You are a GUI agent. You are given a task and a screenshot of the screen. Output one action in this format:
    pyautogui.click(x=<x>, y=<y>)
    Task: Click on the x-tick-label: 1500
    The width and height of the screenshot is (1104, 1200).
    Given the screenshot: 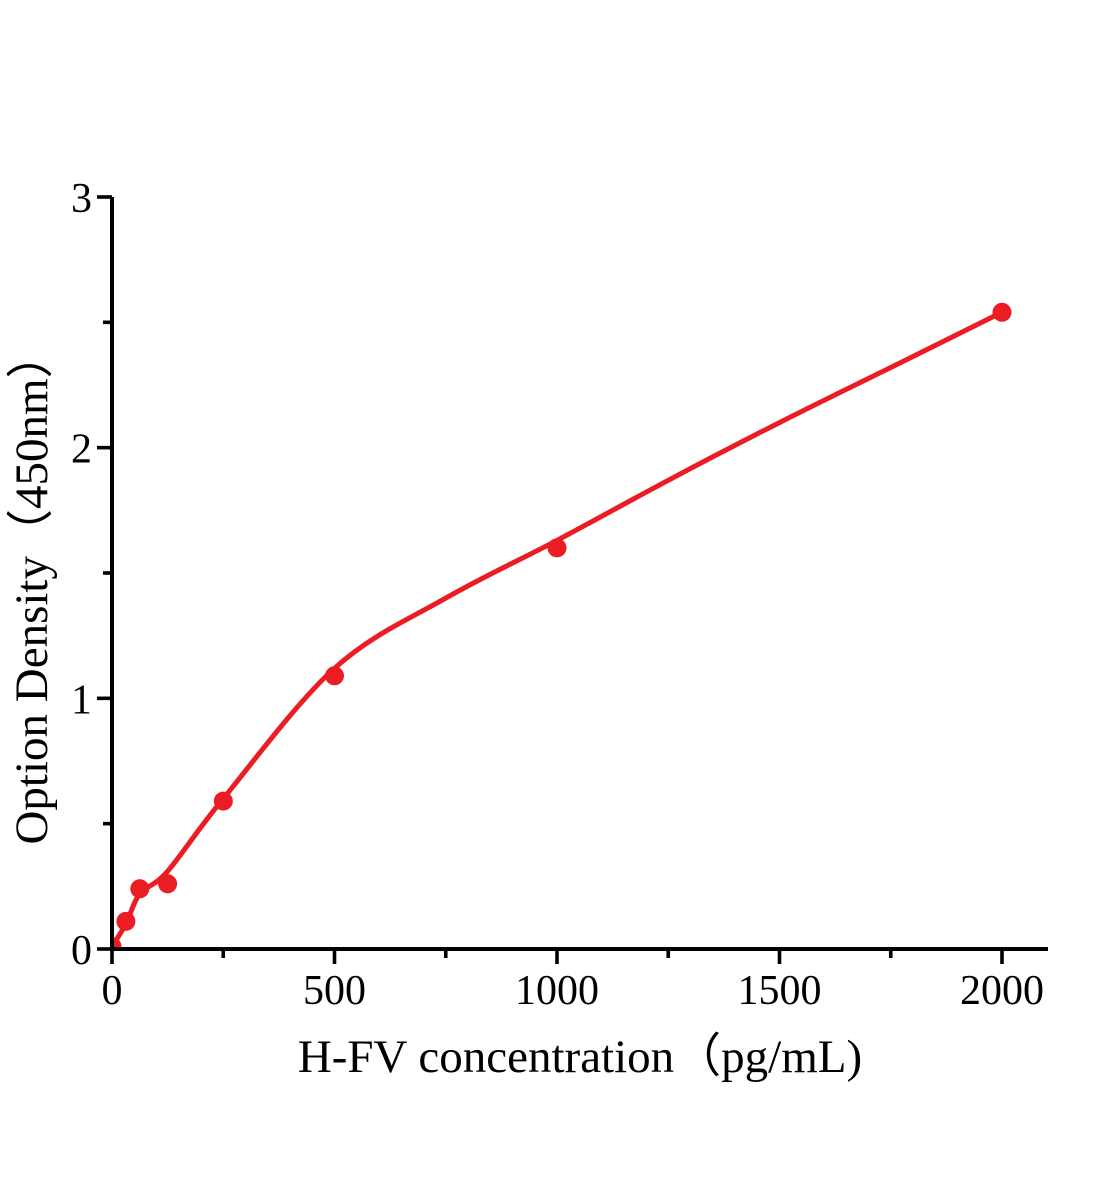 What is the action you would take?
    pyautogui.click(x=780, y=991)
    